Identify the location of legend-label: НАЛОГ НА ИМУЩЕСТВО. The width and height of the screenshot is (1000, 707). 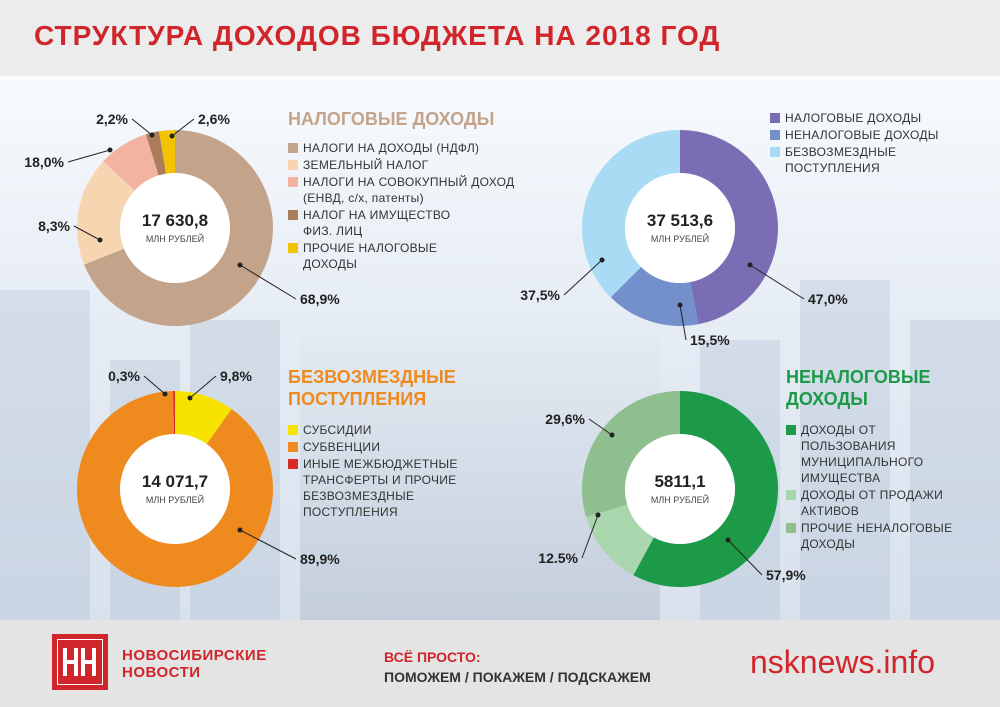
(377, 215).